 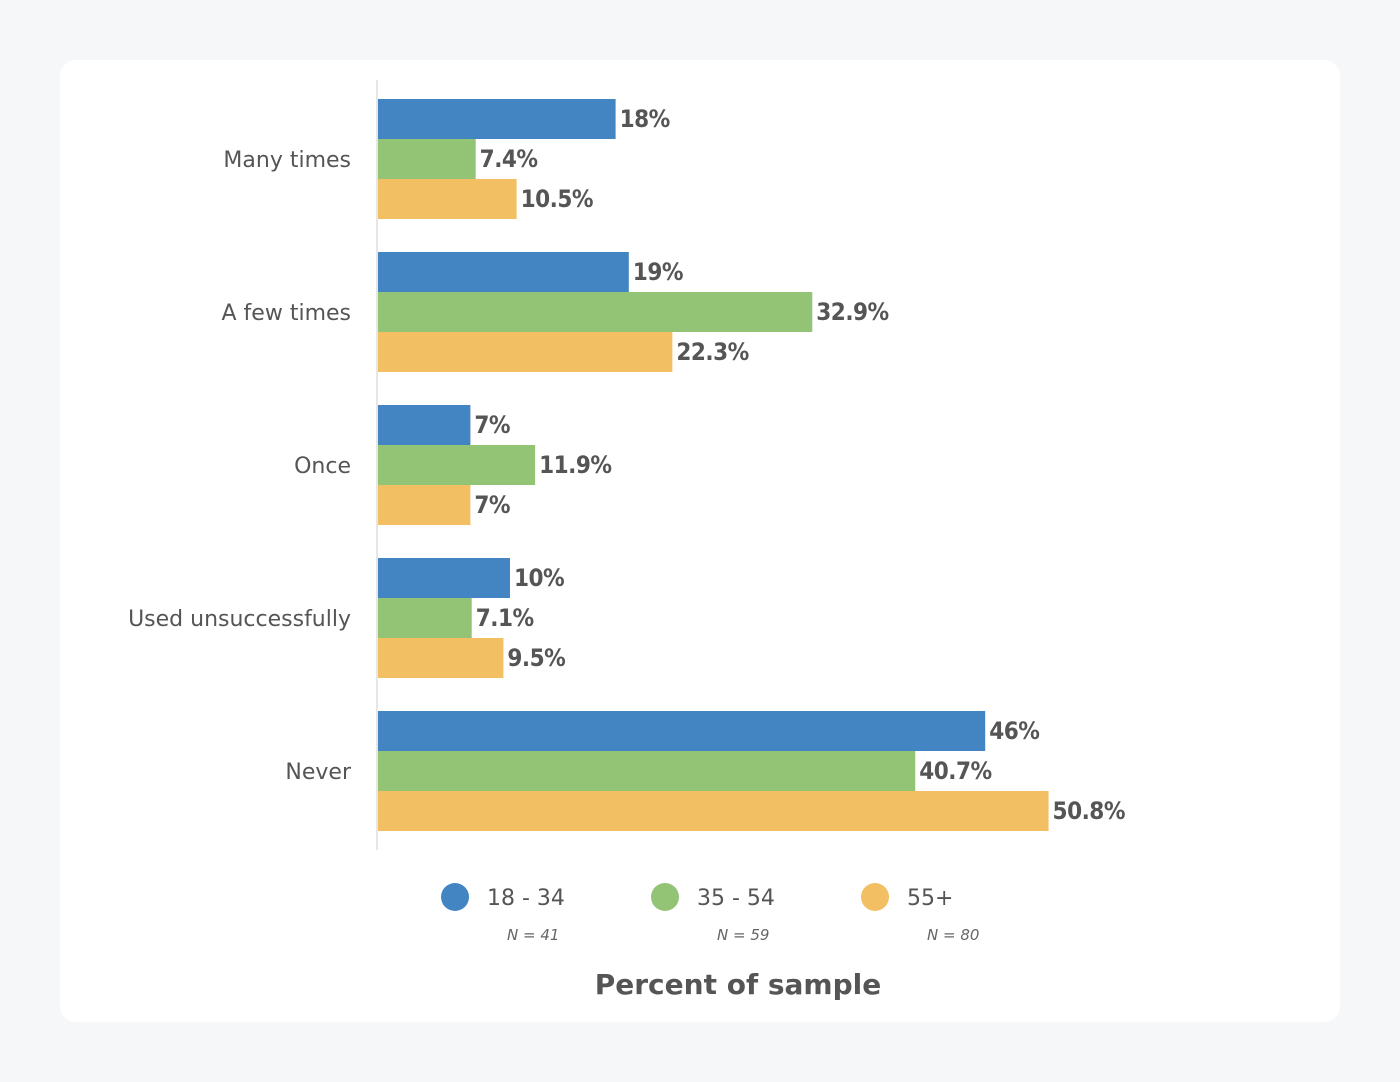 What do you see at coordinates (575, 465) in the screenshot?
I see `bar-value-label: 11.9%` at bounding box center [575, 465].